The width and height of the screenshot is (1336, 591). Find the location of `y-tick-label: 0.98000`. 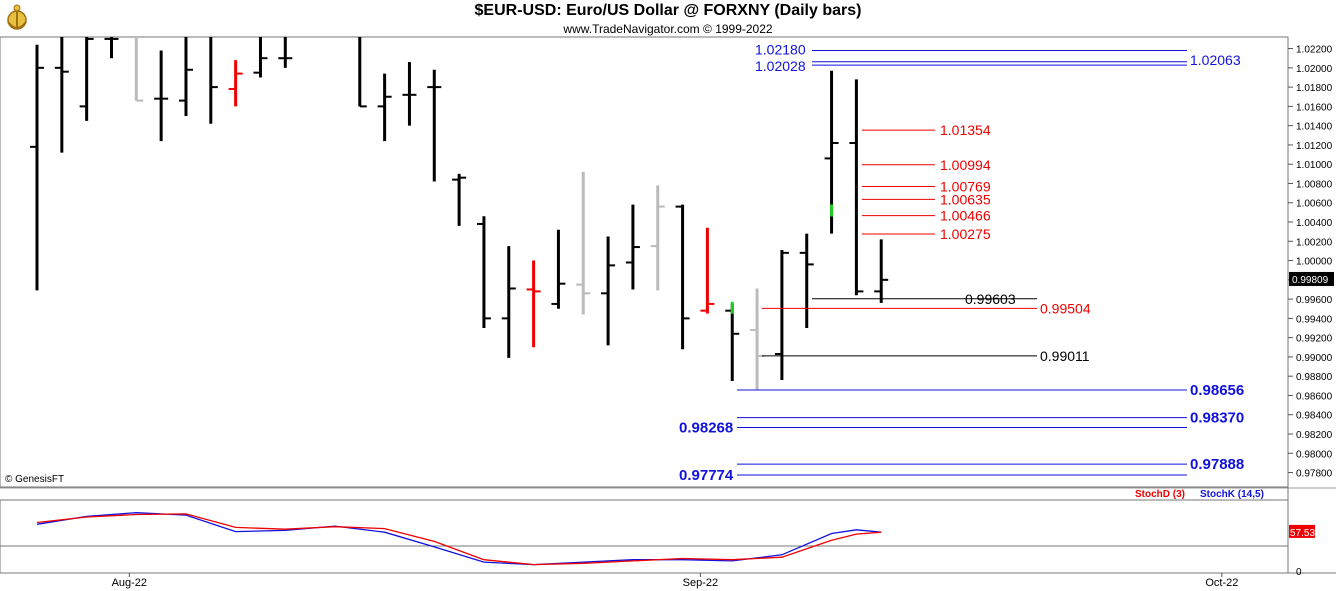

y-tick-label: 0.98000 is located at coordinates (1314, 454).